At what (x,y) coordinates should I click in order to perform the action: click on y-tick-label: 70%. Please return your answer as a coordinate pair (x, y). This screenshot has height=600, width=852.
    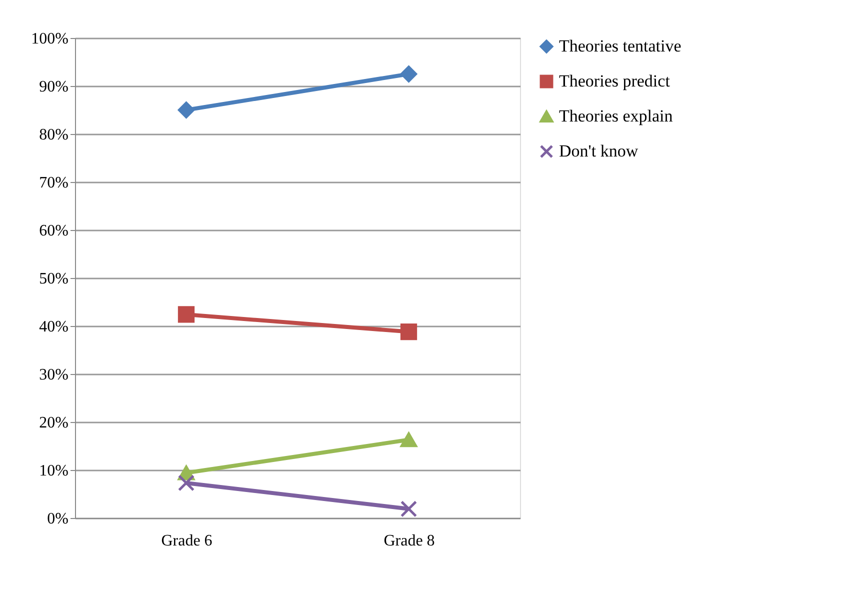
    Looking at the image, I should click on (53, 183).